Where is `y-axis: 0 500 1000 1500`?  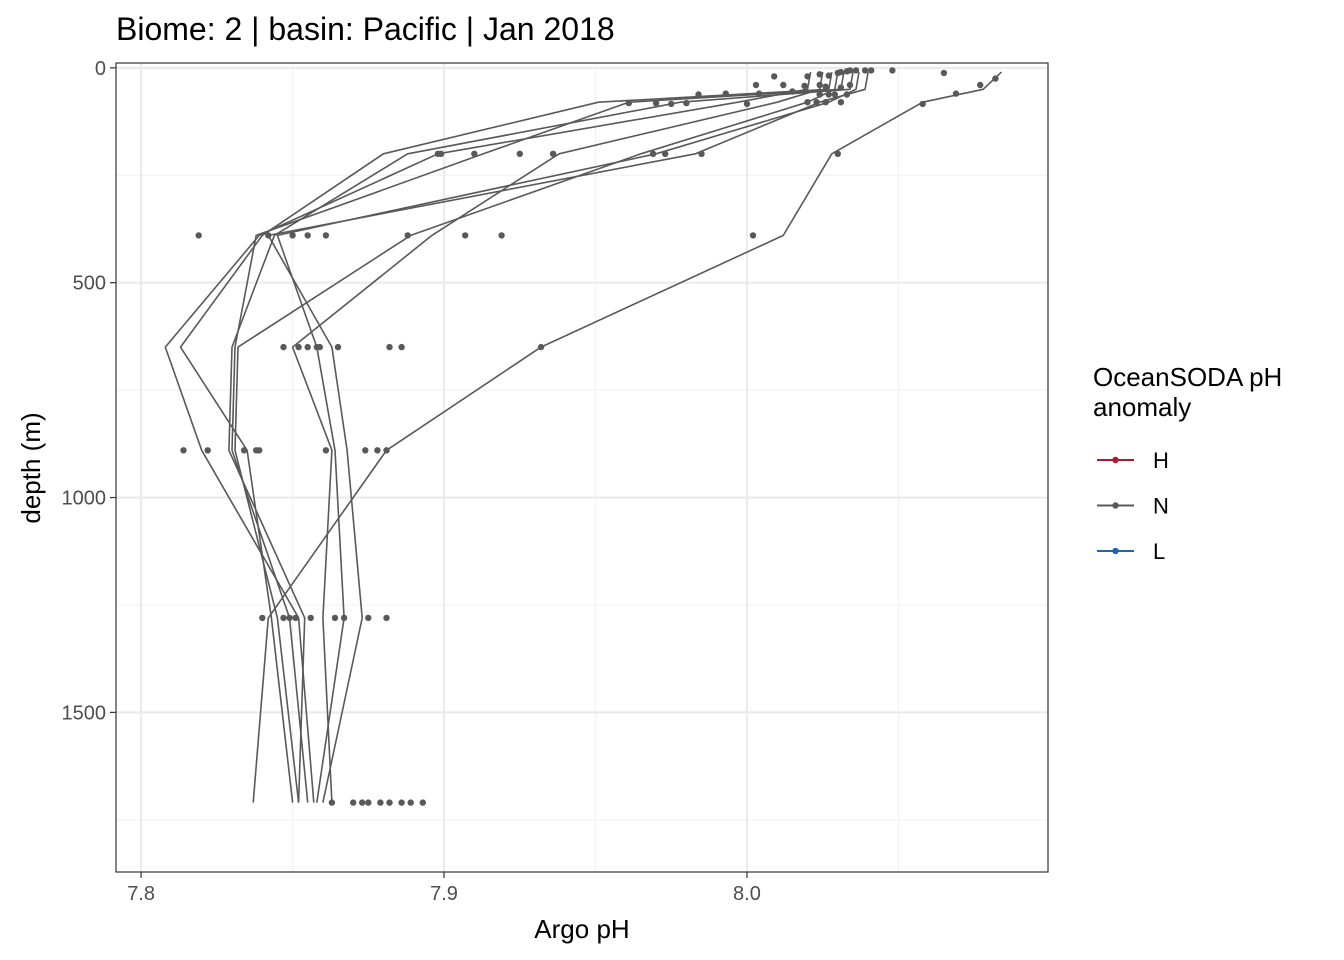
y-axis: 0 500 1000 1500 is located at coordinates (89, 391).